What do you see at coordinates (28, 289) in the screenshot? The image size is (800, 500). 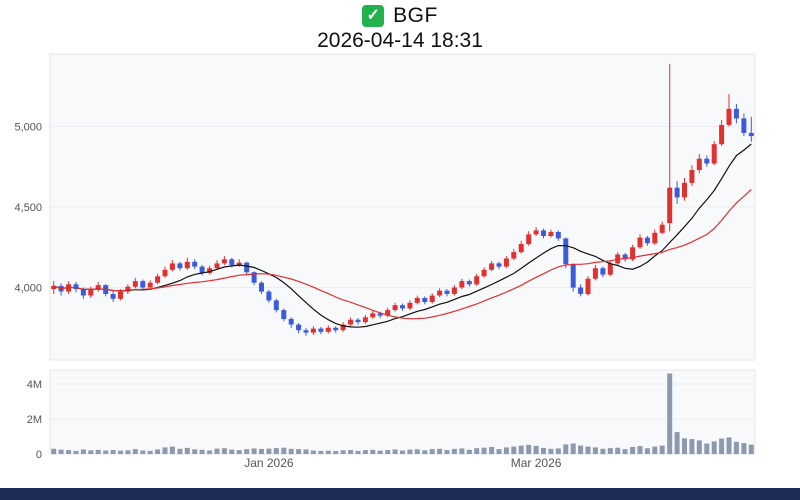 I see `price-axis-label: 4,000` at bounding box center [28, 289].